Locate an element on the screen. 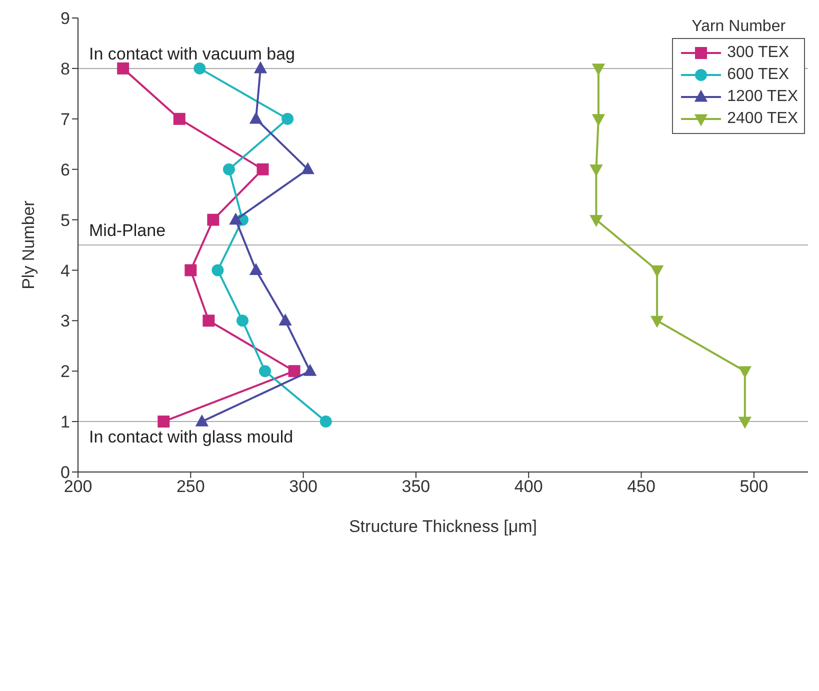 The width and height of the screenshot is (819, 691). legend-label: 1200 TEX is located at coordinates (762, 97).